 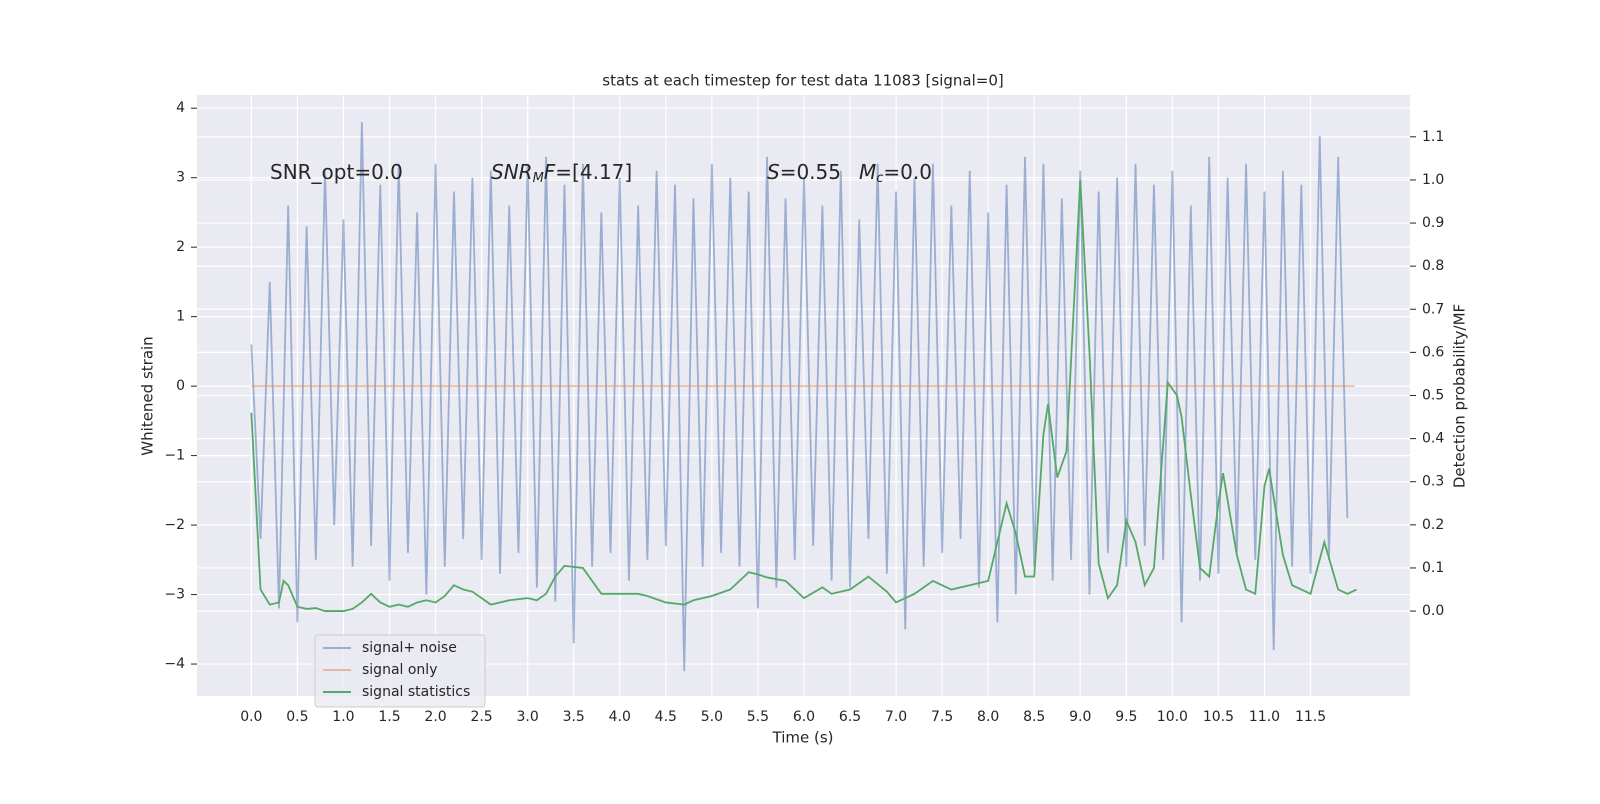 I want to click on x-tick-label: 0.0, so click(x=251, y=717).